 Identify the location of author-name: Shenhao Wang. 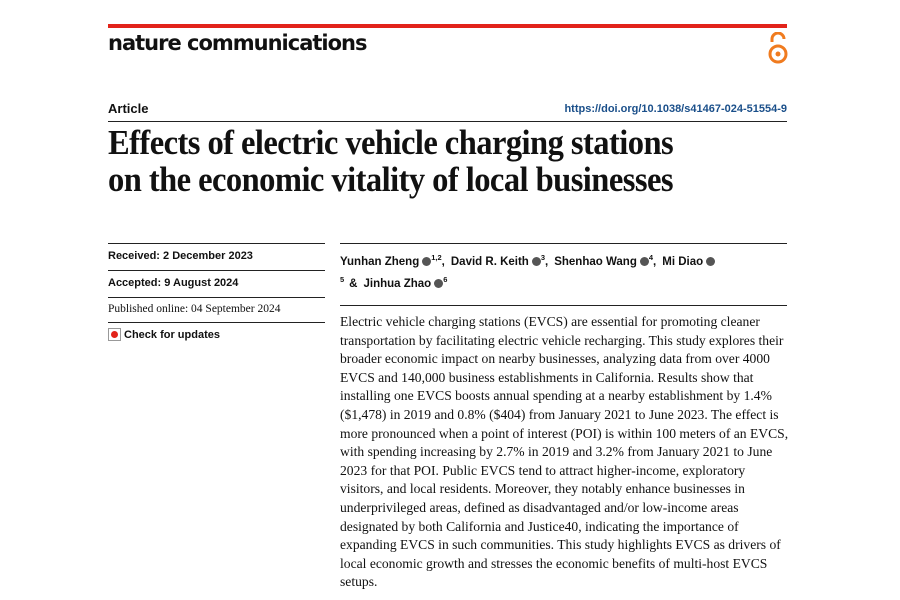
(595, 261).